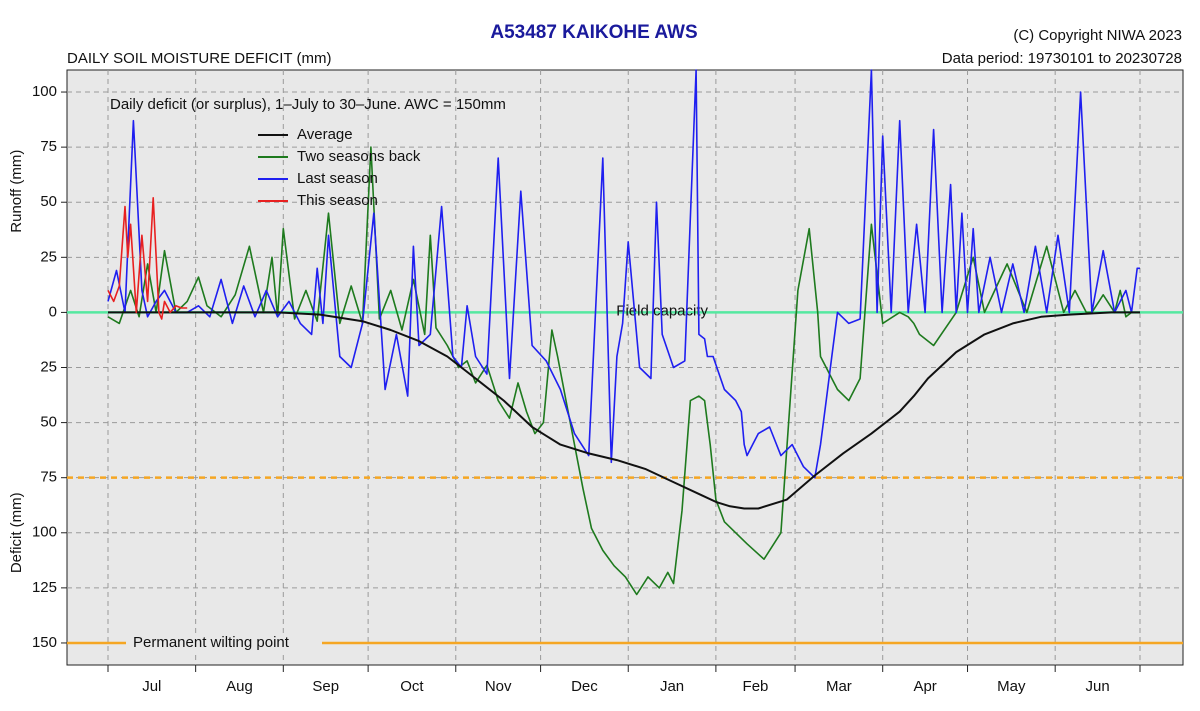 Image resolution: width=1200 pixels, height=711 pixels. What do you see at coordinates (1061, 58) in the screenshot?
I see `data-period: Data period: 19730101 to 20230728` at bounding box center [1061, 58].